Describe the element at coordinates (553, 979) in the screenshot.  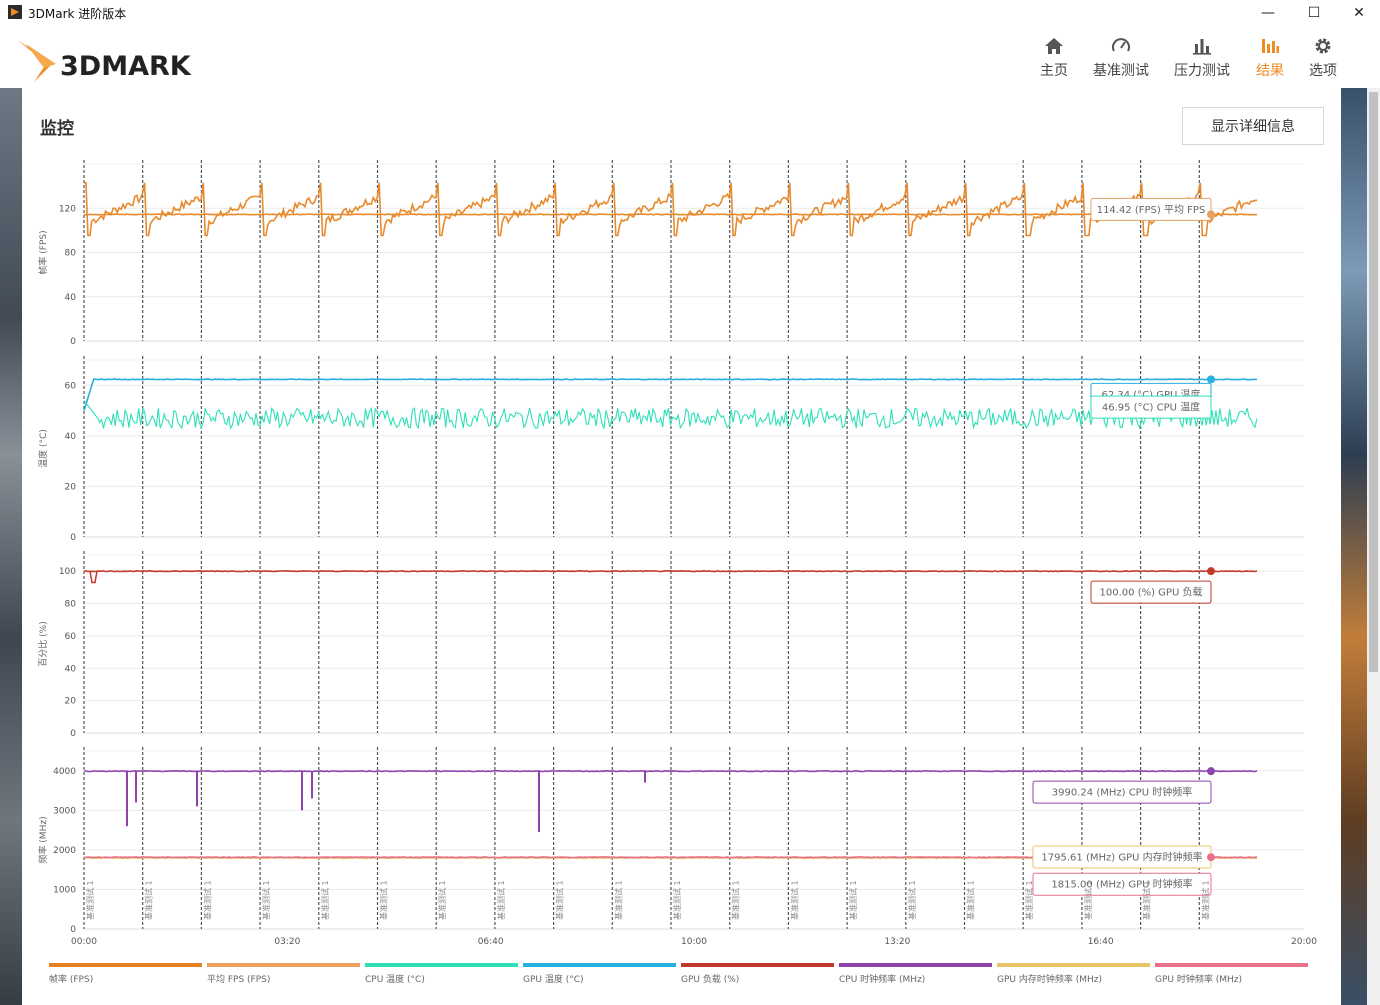
I see `legend-label: GPU 温度 (°C)` at that location.